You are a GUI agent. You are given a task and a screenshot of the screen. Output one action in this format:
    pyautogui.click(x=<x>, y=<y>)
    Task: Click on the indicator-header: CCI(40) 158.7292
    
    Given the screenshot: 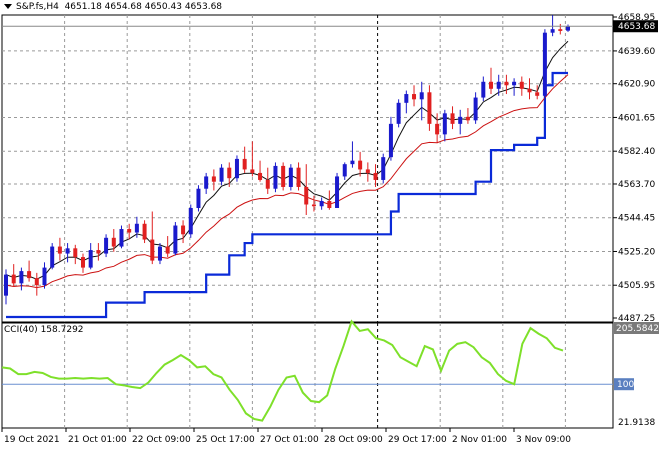 What is the action you would take?
    pyautogui.click(x=44, y=330)
    